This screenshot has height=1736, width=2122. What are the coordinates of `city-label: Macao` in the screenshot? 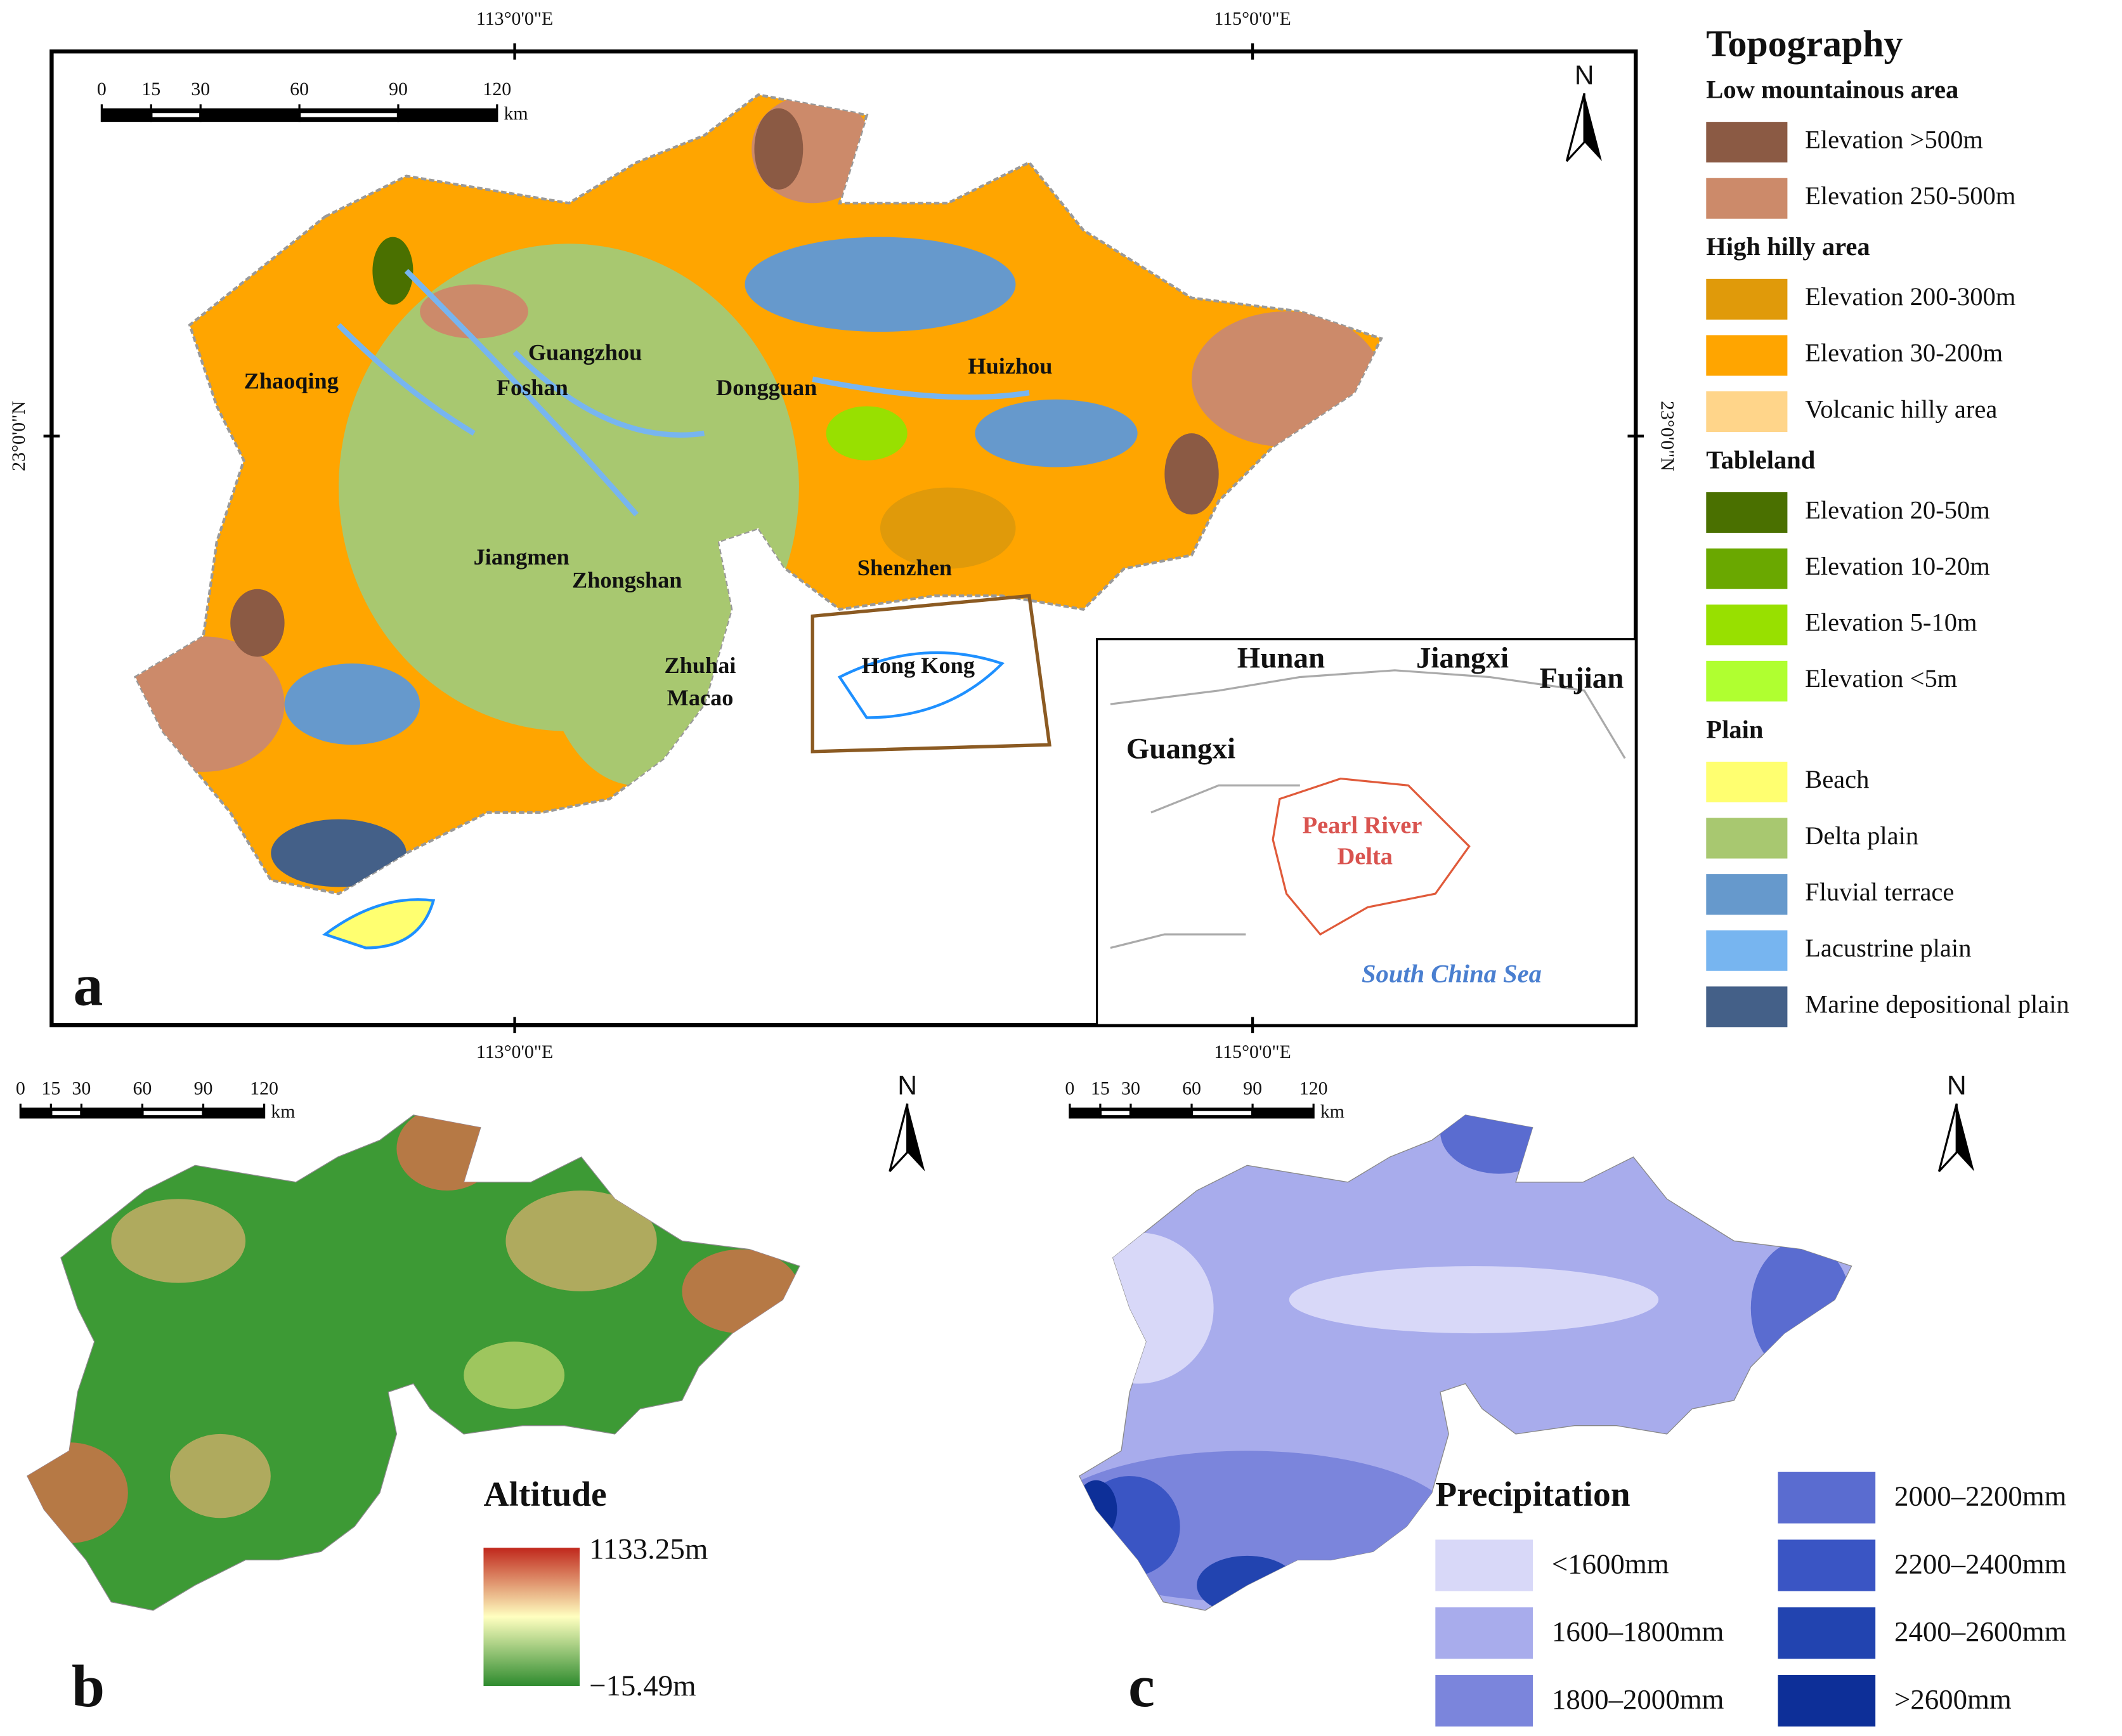 It's located at (700, 697).